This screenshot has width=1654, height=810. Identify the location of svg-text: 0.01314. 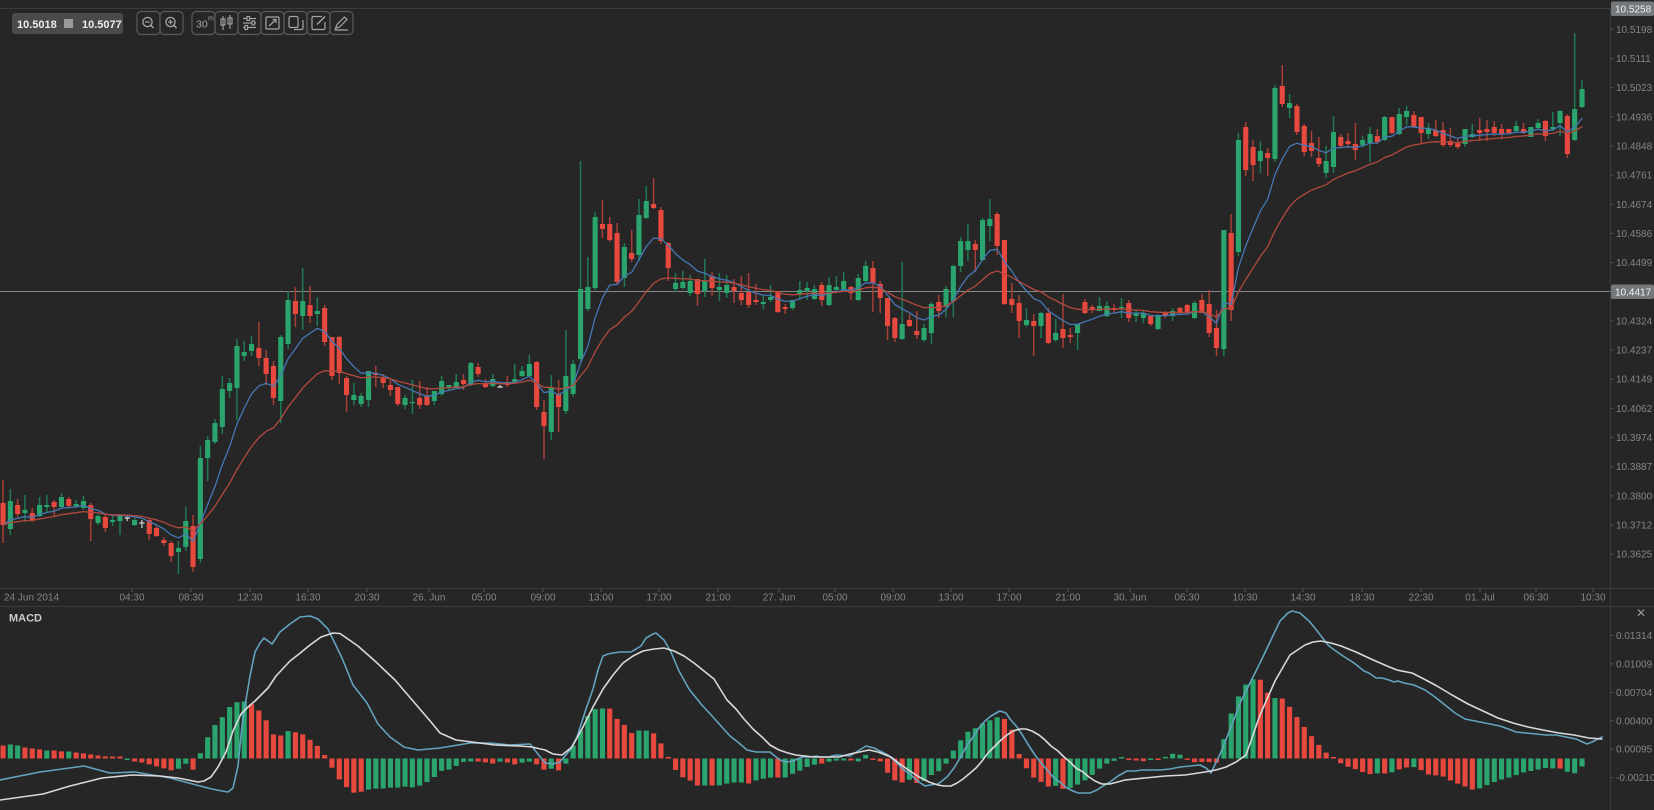
(1634, 636).